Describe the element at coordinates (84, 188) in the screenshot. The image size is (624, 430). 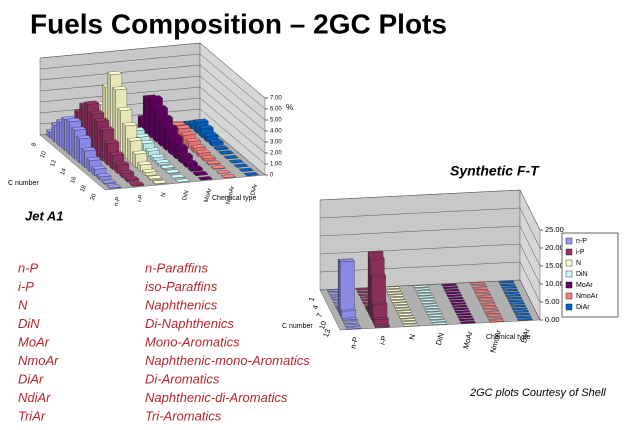
I see `x-tick-label: 18` at that location.